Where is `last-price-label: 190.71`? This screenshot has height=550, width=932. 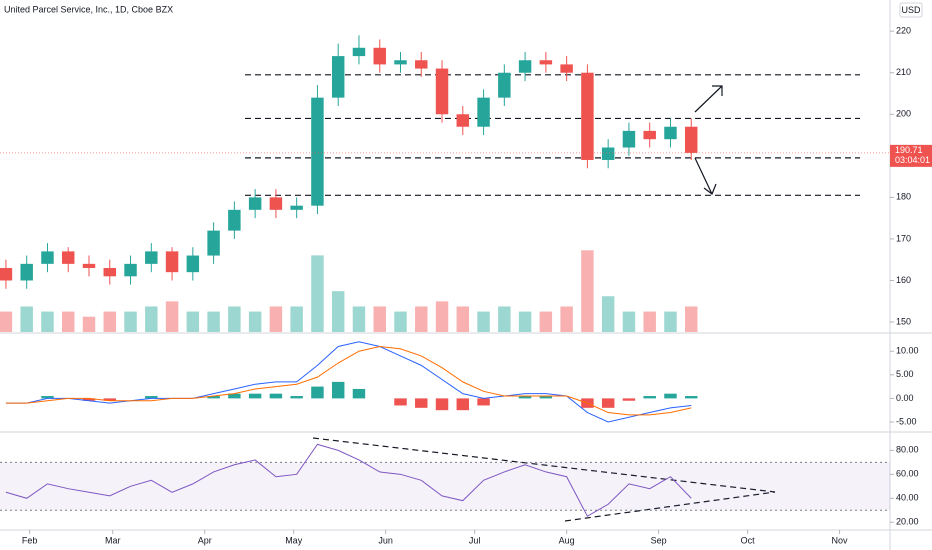
last-price-label: 190.71 is located at coordinates (909, 150).